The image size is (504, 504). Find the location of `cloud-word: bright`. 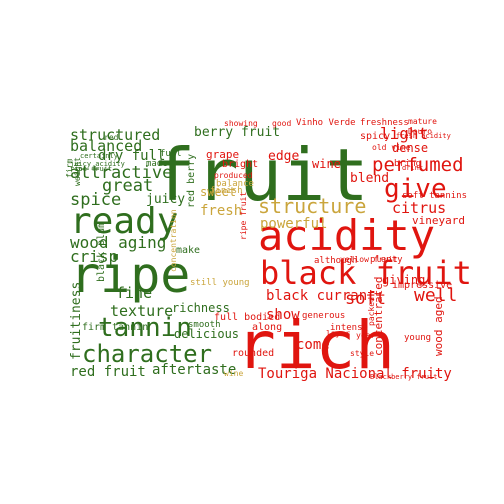

cloud-word: bright is located at coordinates (240, 164).